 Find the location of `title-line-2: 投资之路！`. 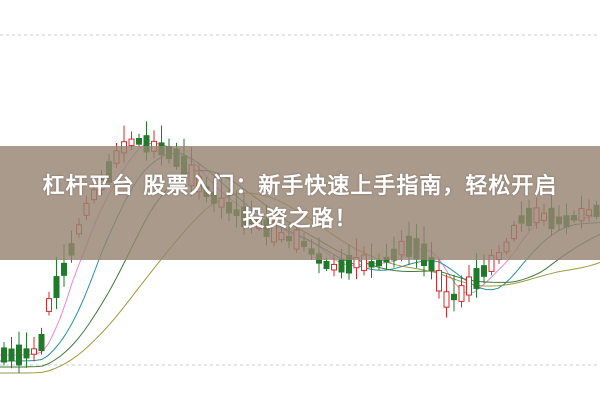

title-line-2: 投资之路！ is located at coordinates (300, 219).